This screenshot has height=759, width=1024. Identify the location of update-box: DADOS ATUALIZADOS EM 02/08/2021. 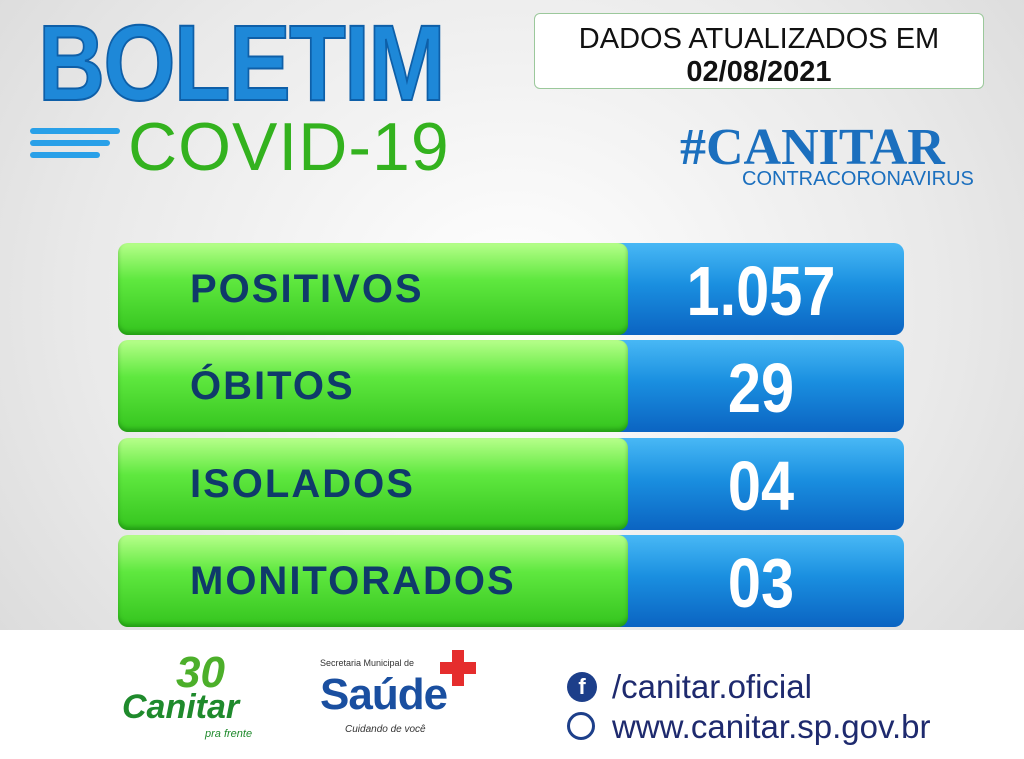
(759, 51).